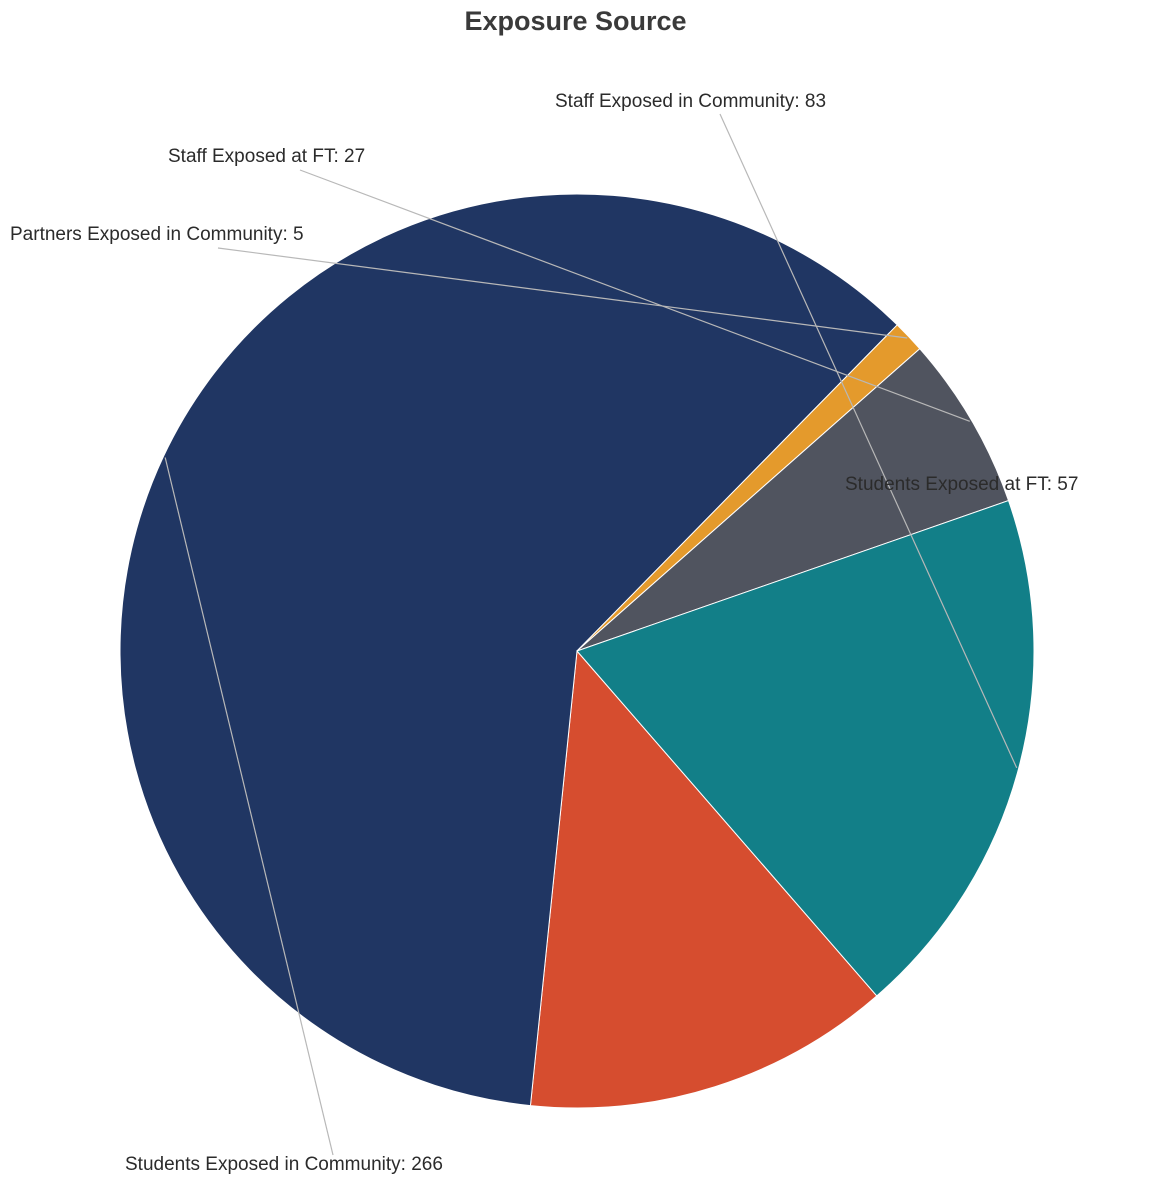 The width and height of the screenshot is (1151, 1178). Describe the element at coordinates (575, 21) in the screenshot. I see `chart-title: Exposure Source` at that location.